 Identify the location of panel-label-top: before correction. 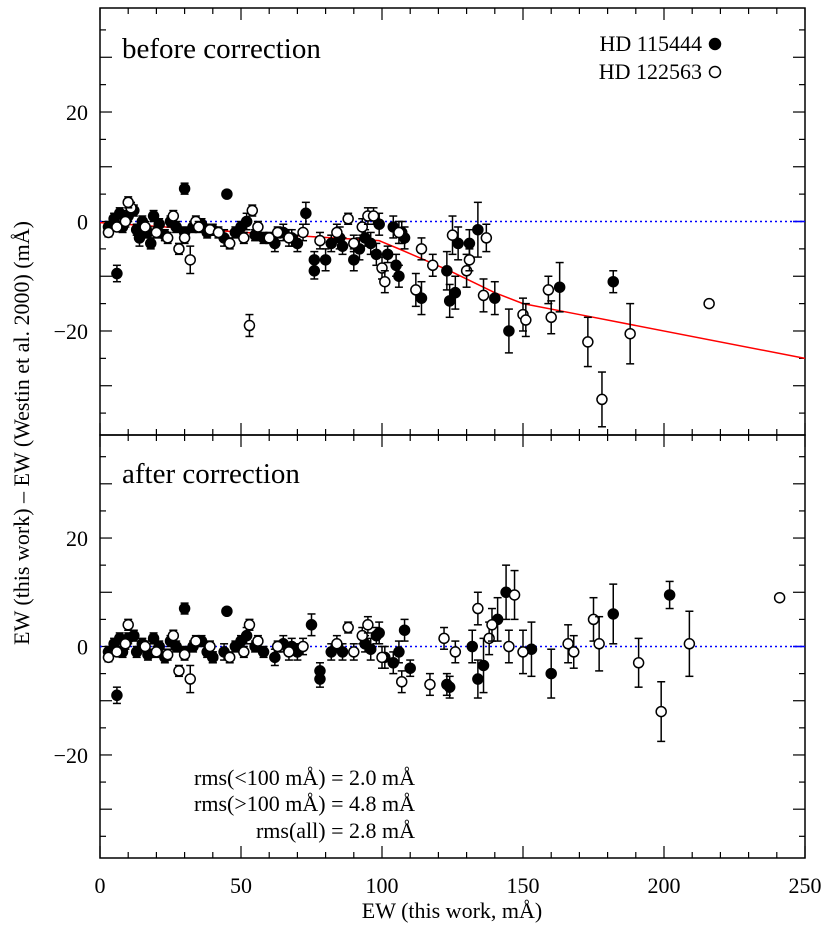
(221, 49).